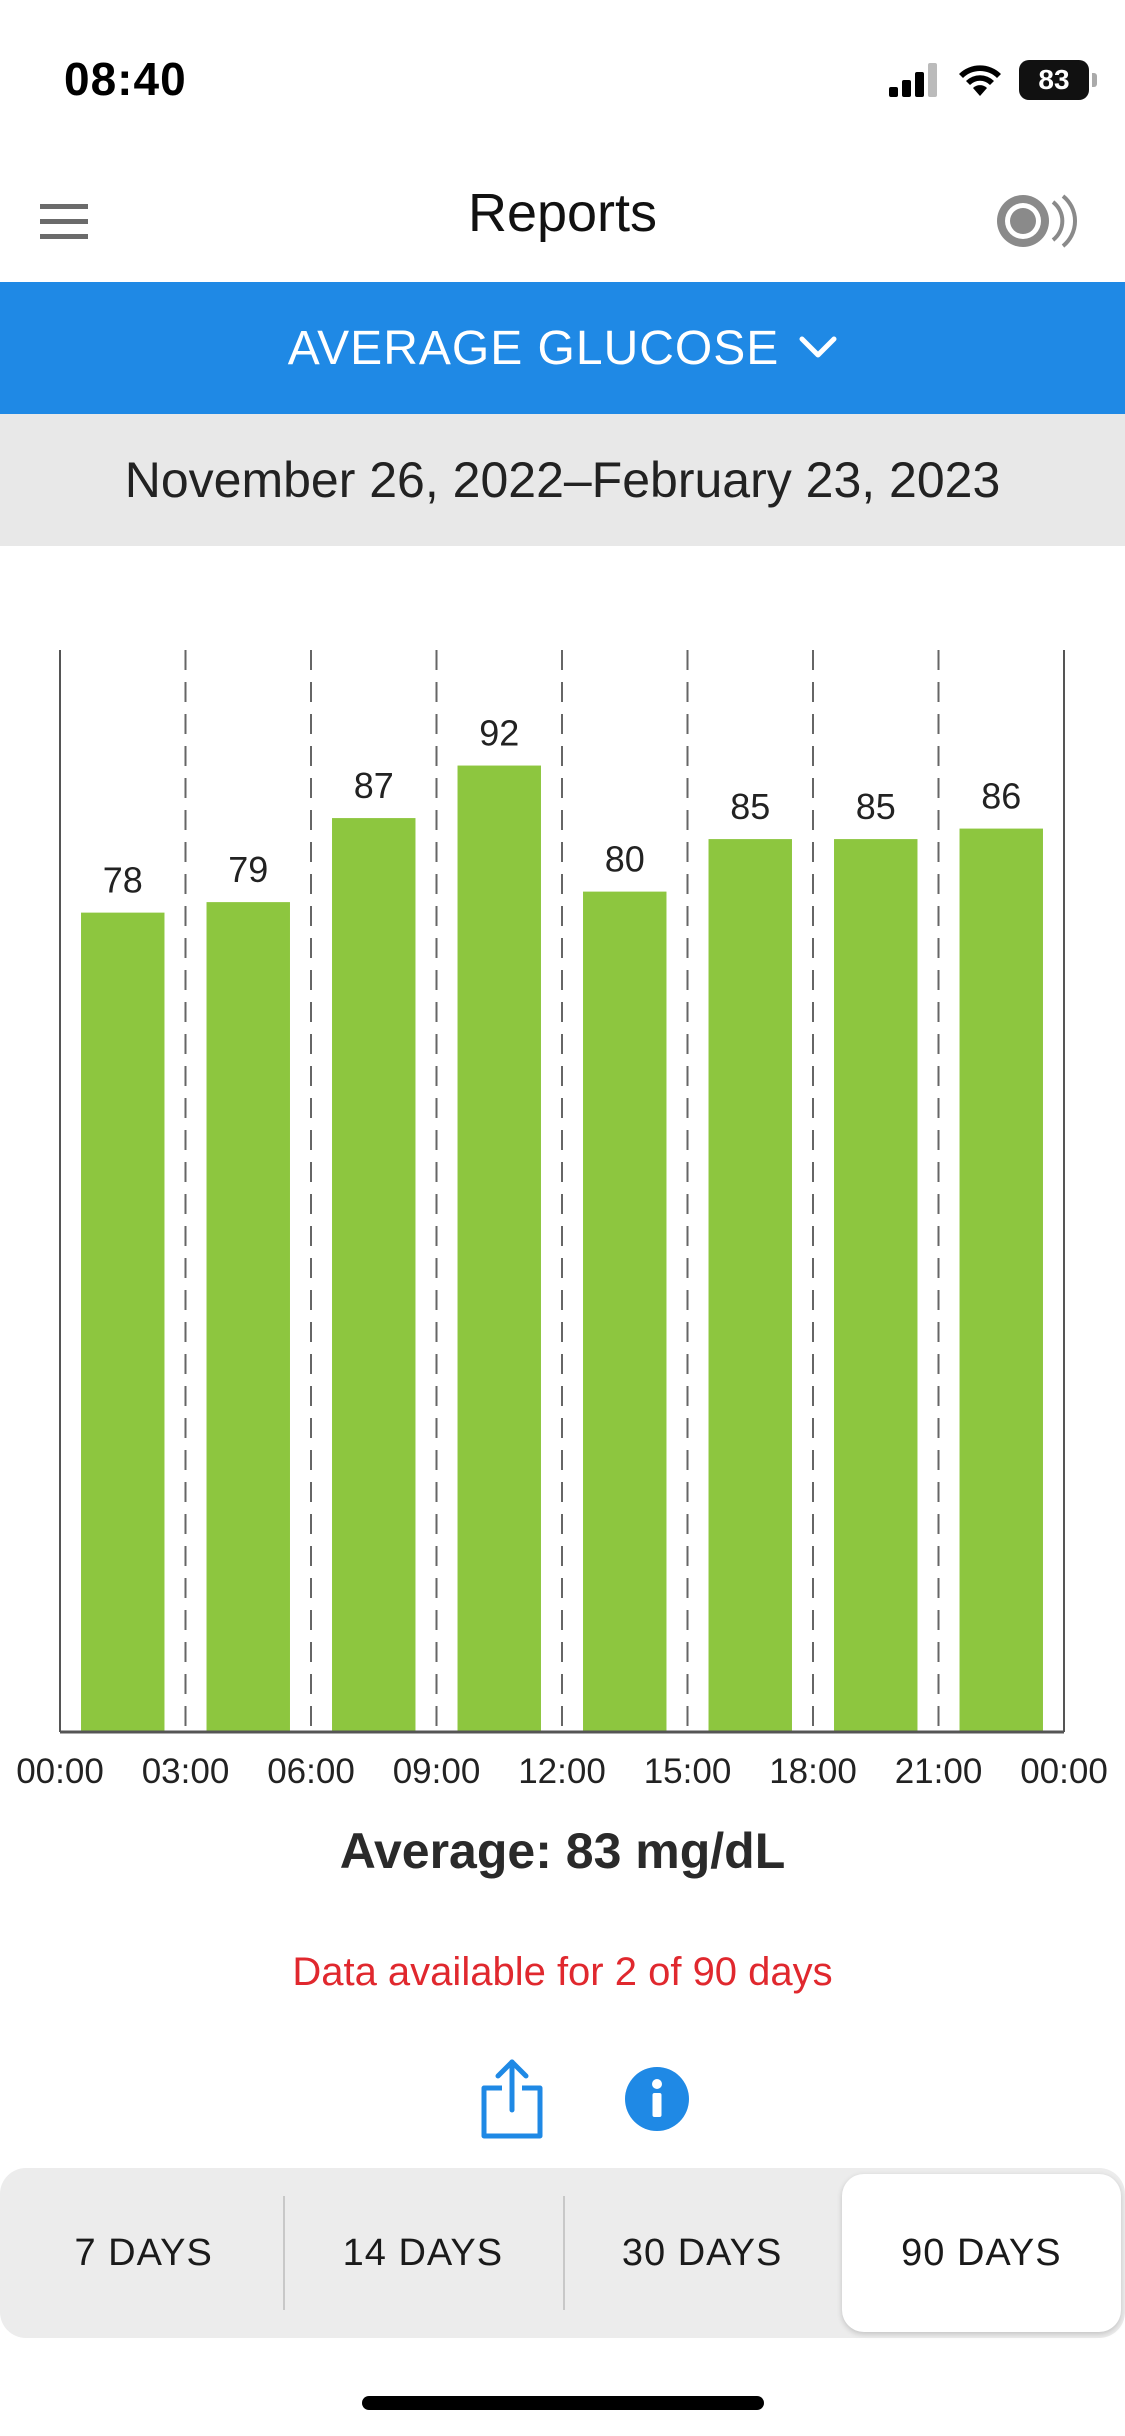  I want to click on time-range-selector: 7 DAYS 14 DAYS 30 DAYS 90 DAYS, so click(562, 2253).